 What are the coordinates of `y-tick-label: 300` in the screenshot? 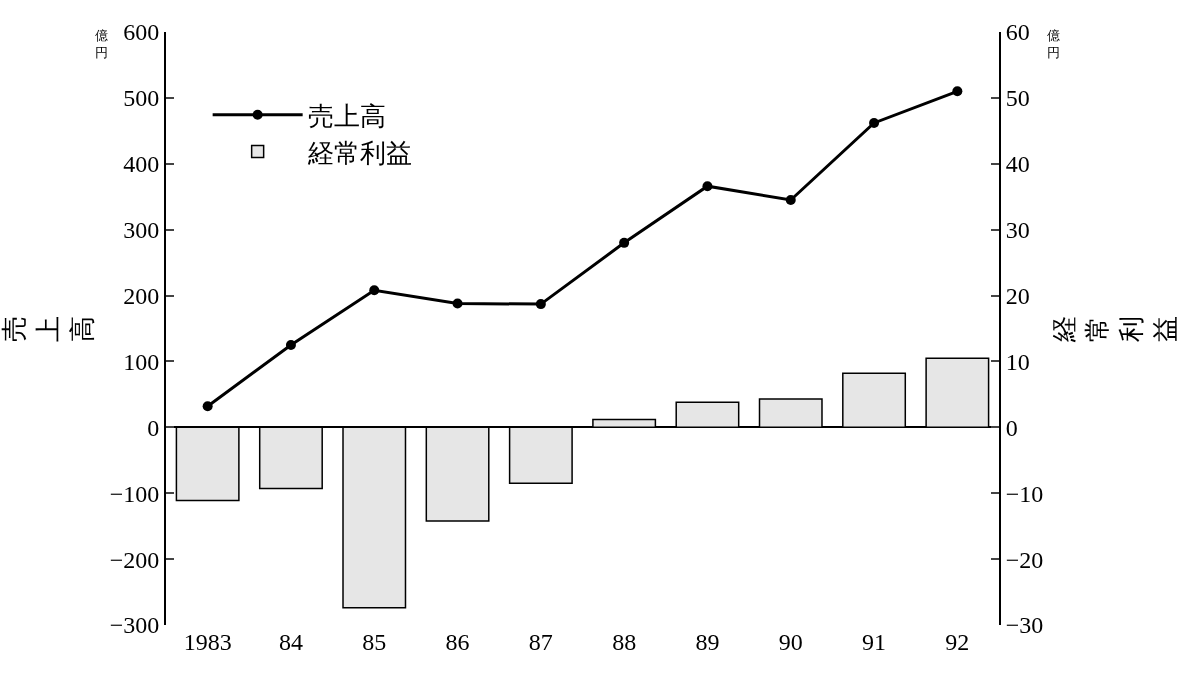 It's located at (141, 230).